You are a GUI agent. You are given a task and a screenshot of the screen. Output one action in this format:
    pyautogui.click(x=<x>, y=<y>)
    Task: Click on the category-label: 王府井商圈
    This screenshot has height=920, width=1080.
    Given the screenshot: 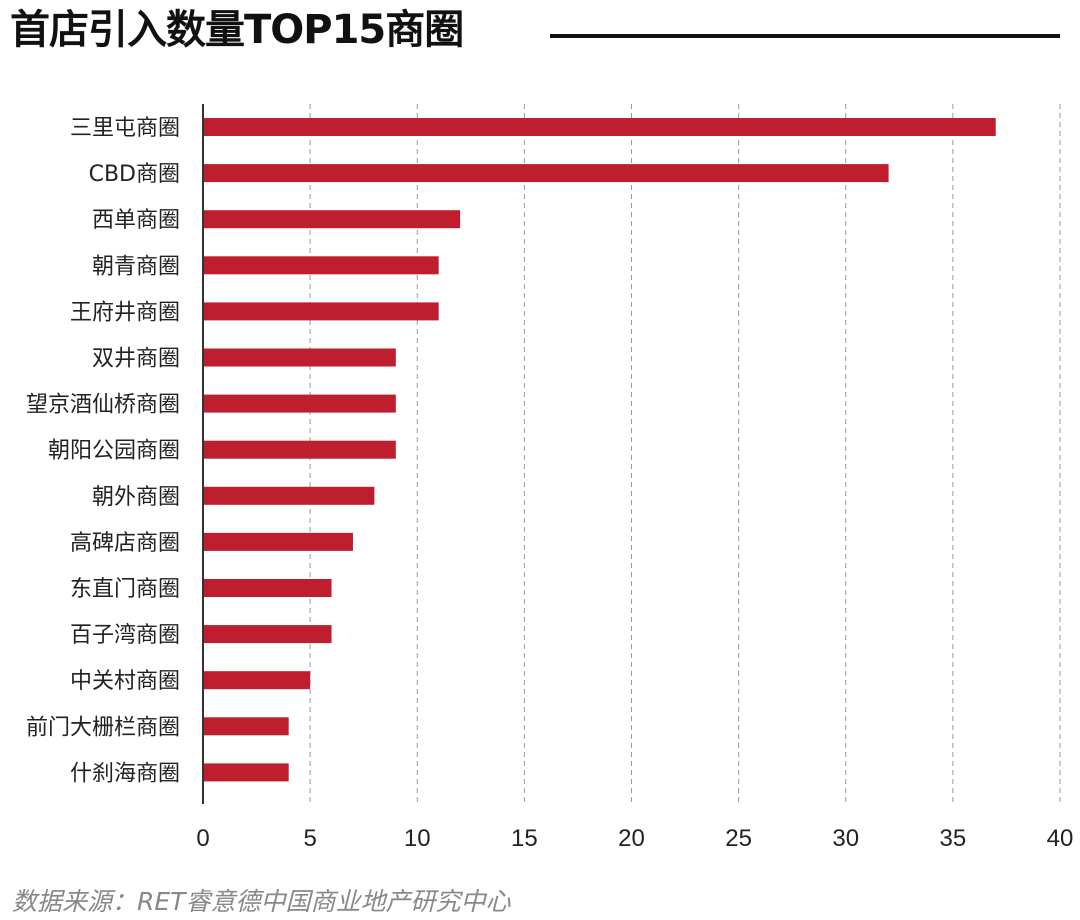 What is the action you would take?
    pyautogui.click(x=125, y=312)
    